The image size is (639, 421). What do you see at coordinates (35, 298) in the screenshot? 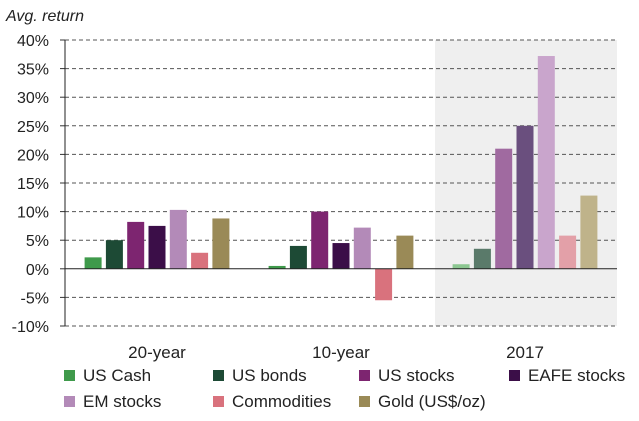
I see `y-tick-label: -5%` at bounding box center [35, 298].